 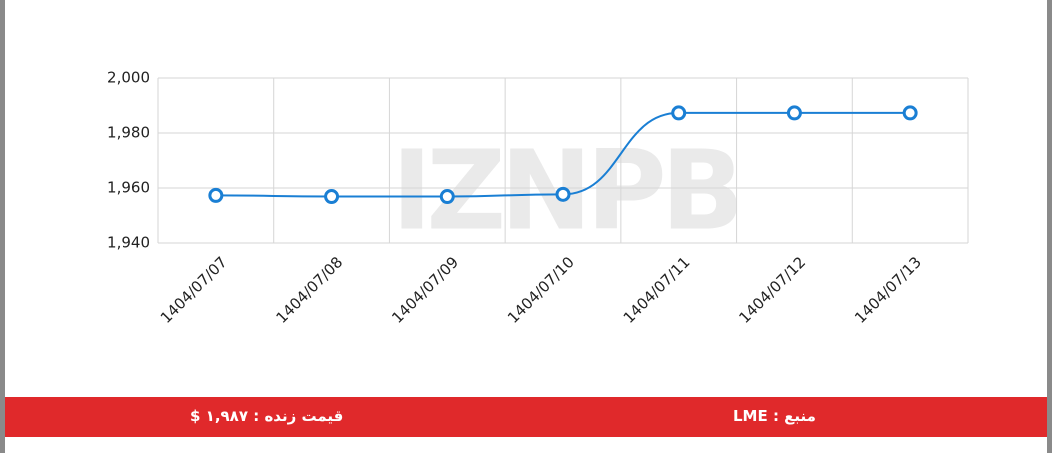 I want to click on source: منبع : LME, so click(x=774, y=416).